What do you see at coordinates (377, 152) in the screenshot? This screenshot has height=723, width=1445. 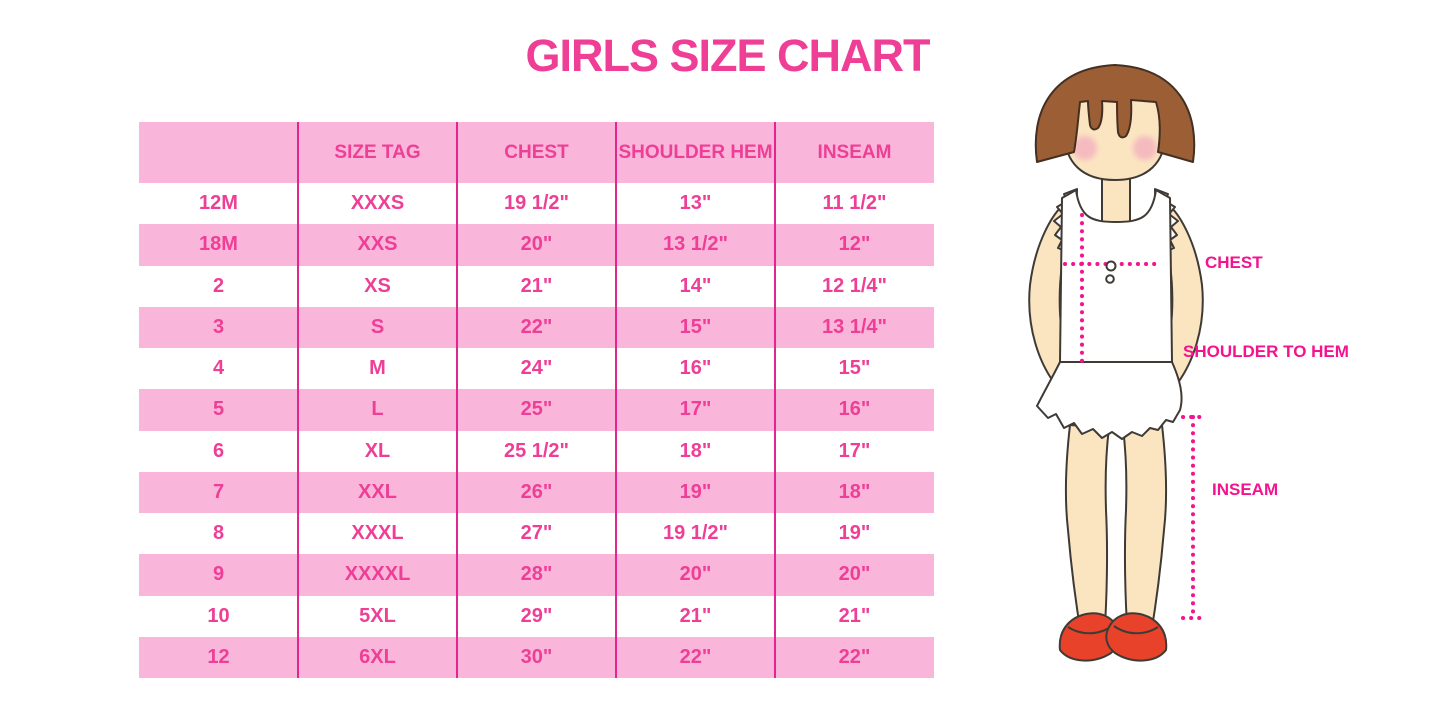 I see `header-cell: SIZE TAG` at bounding box center [377, 152].